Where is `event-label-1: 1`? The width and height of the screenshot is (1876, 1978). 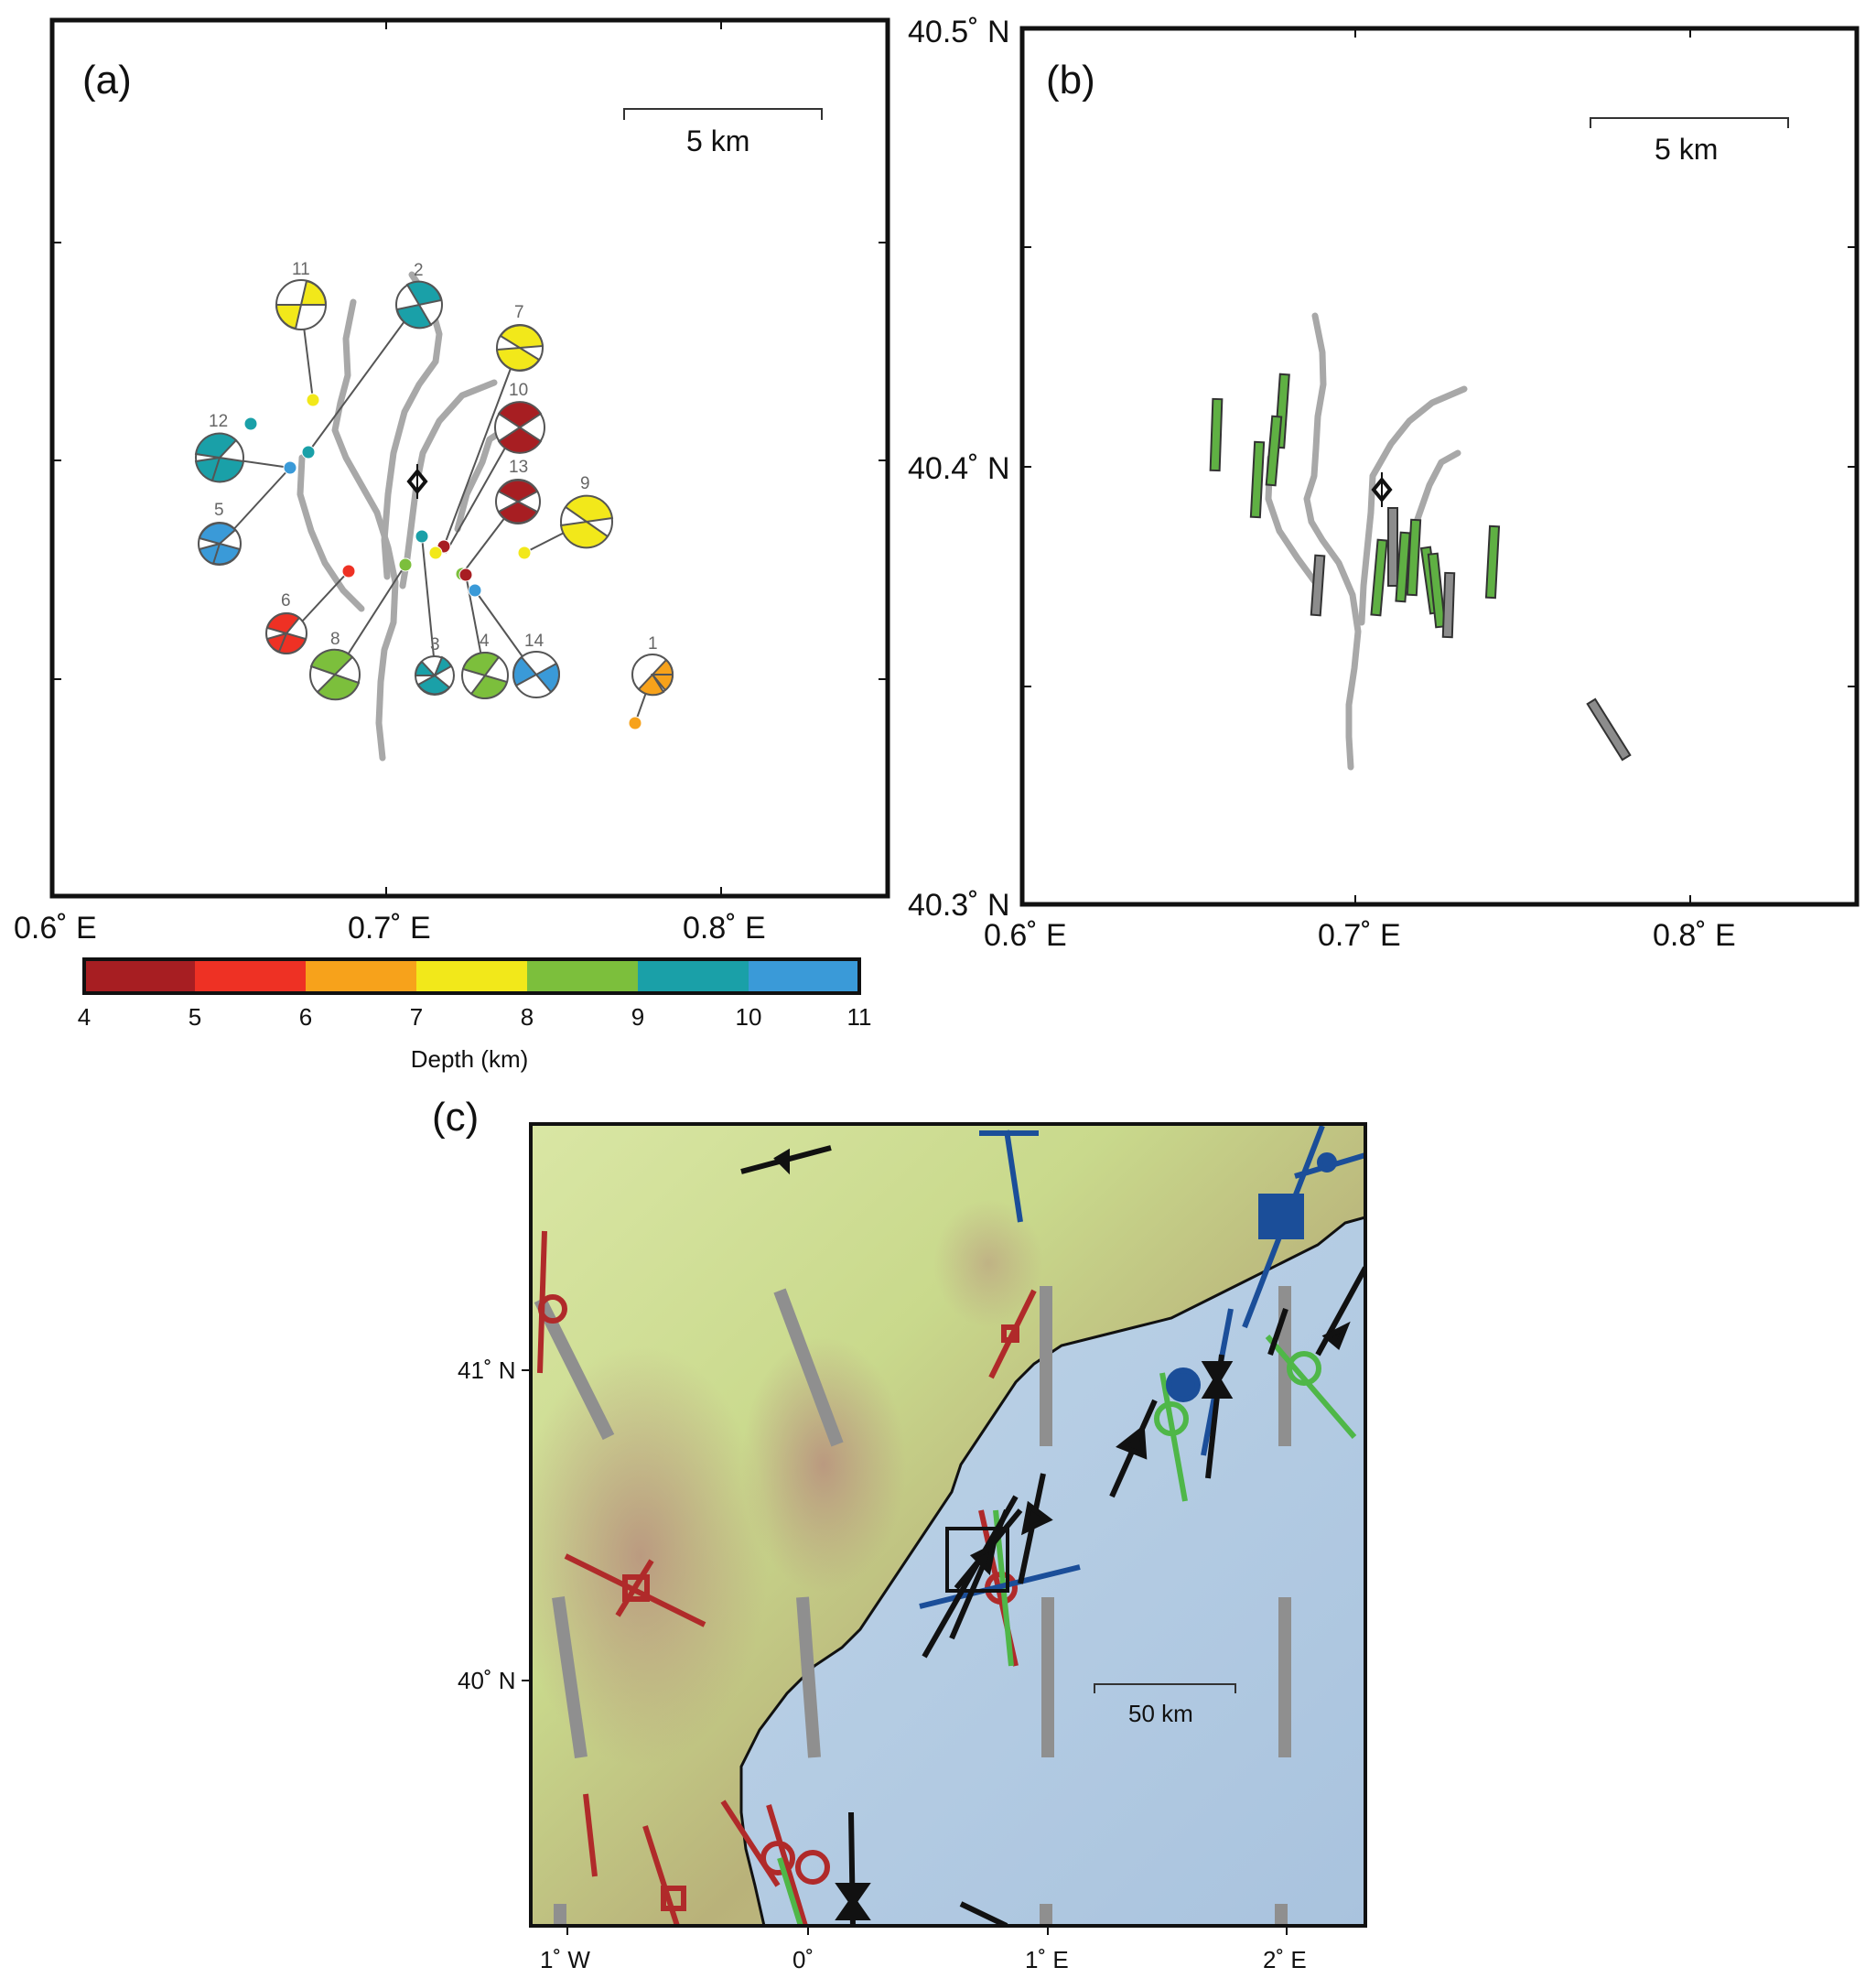
event-label-1: 1 is located at coordinates (653, 644).